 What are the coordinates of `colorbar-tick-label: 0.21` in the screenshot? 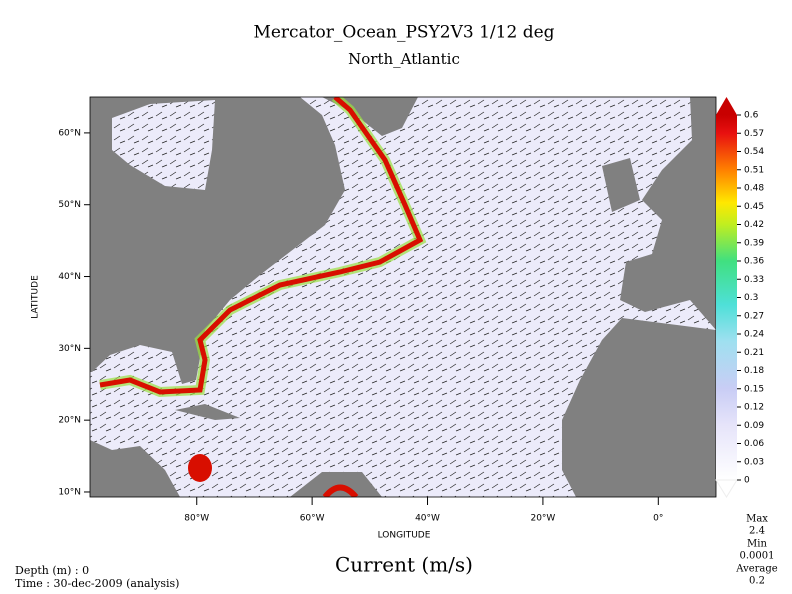 It's located at (754, 353).